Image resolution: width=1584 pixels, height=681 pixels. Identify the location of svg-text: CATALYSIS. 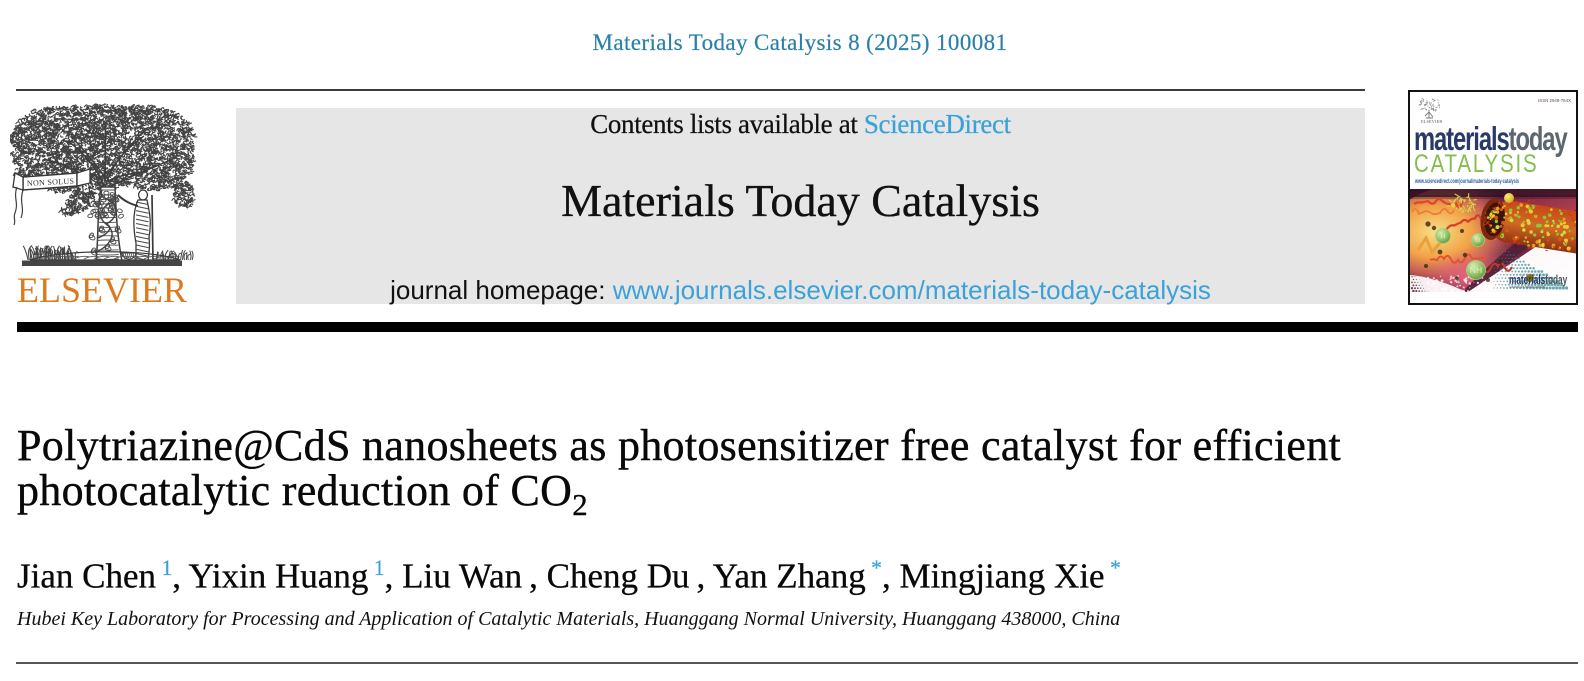
(1476, 163).